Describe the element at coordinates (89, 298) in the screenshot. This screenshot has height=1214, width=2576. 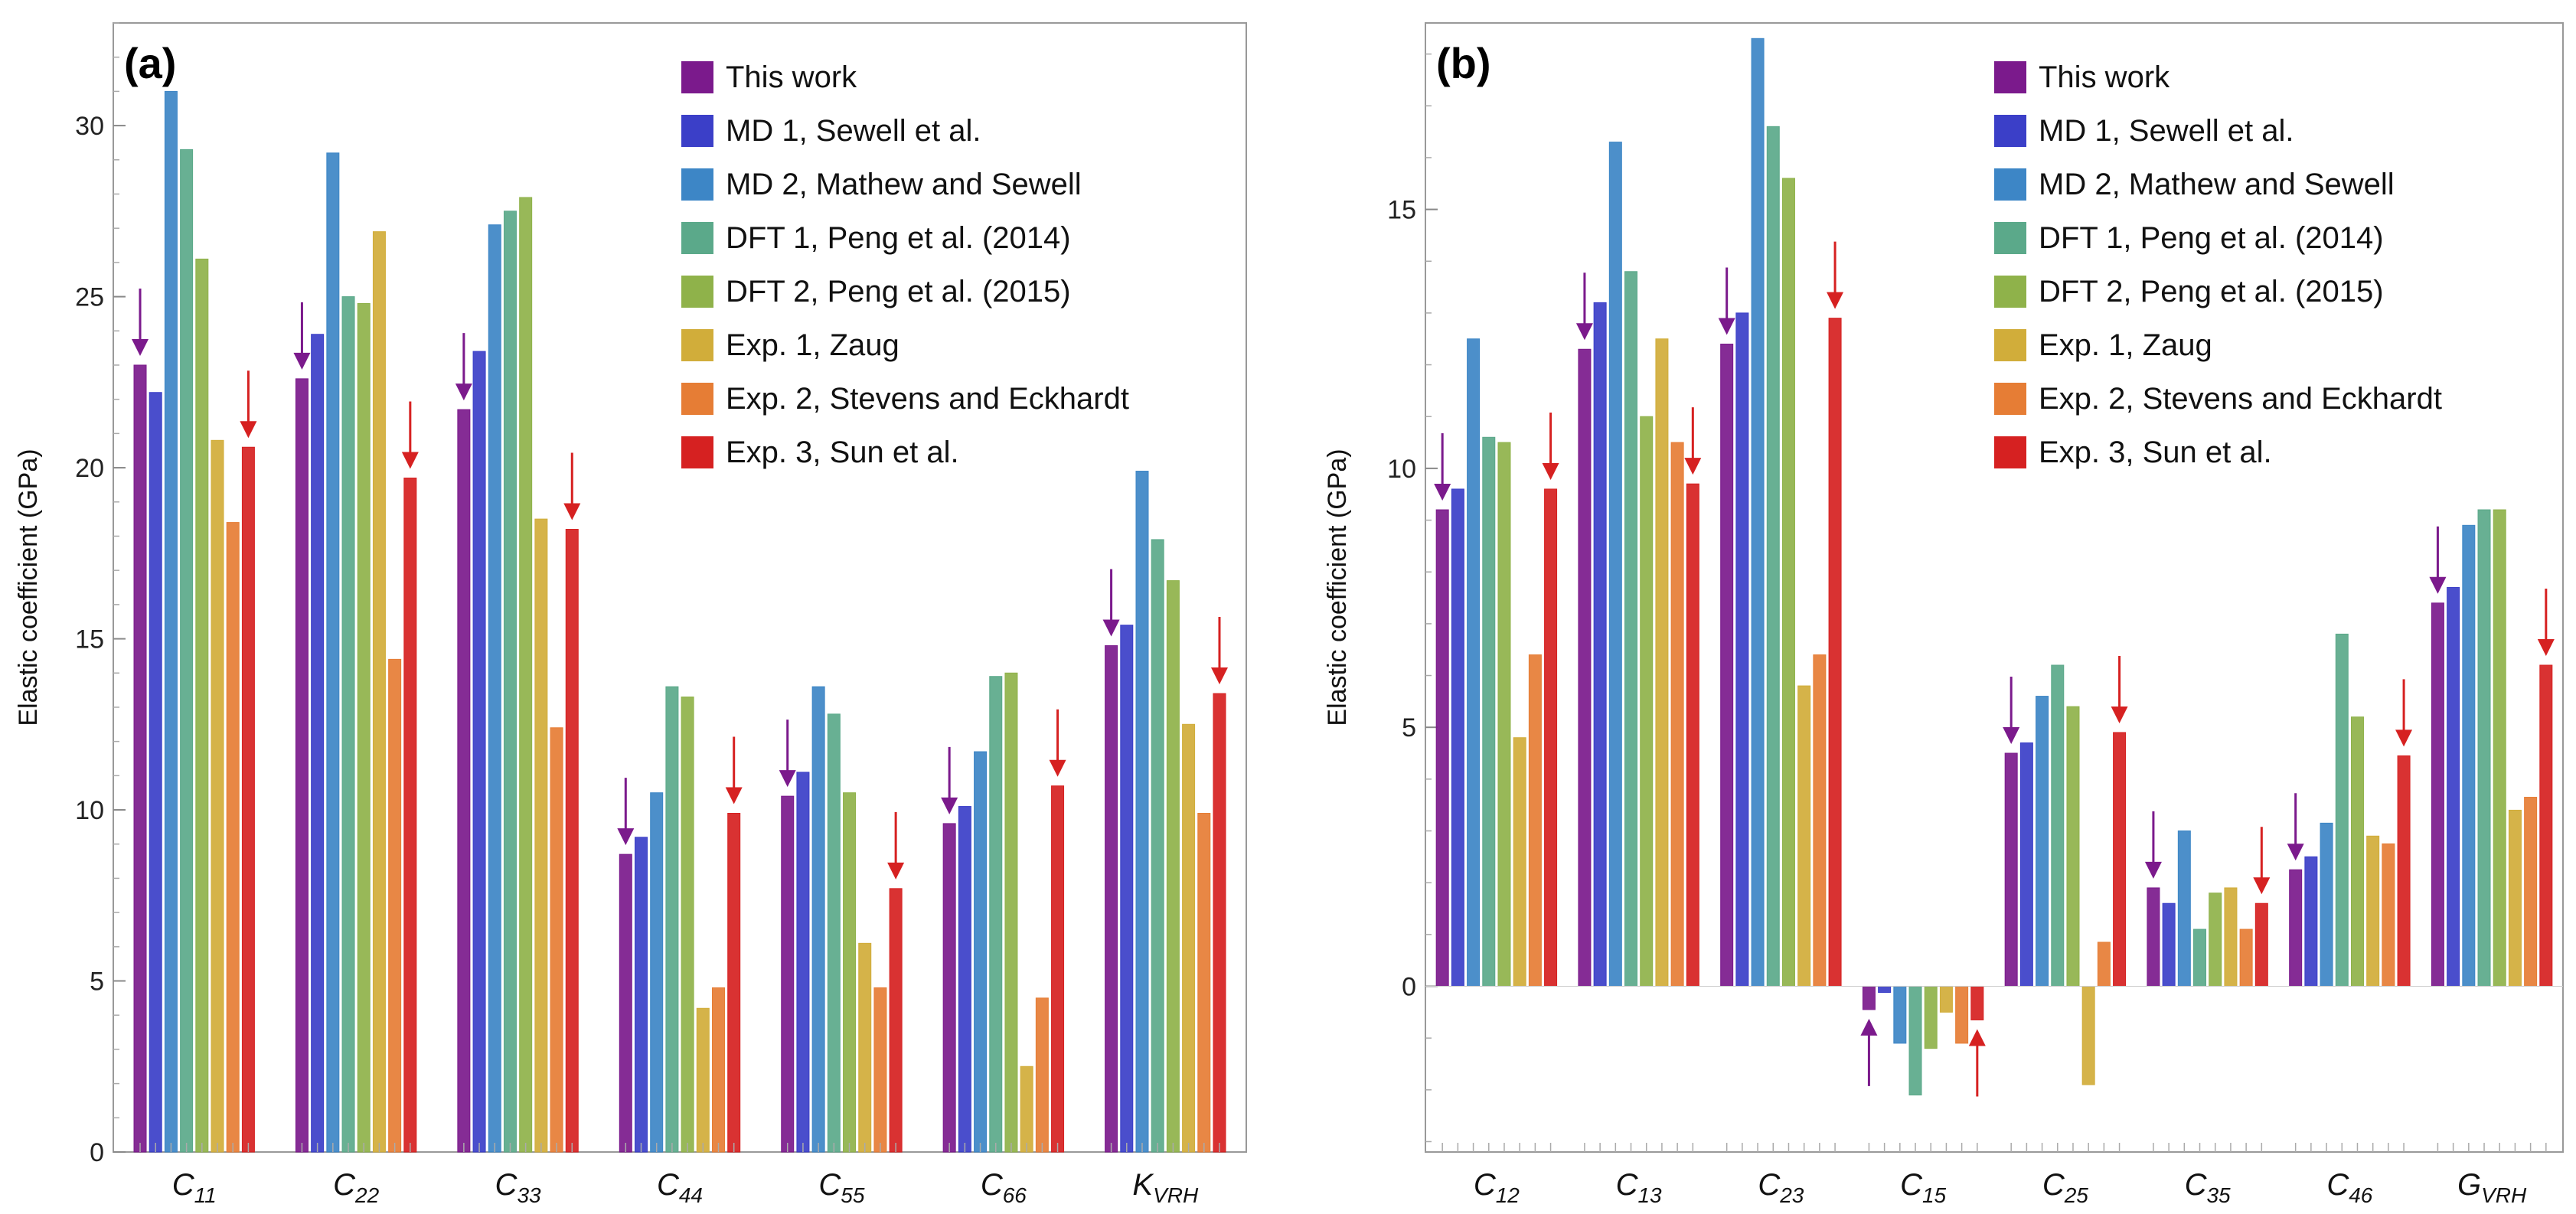
I see `y-tick-label: 25` at that location.